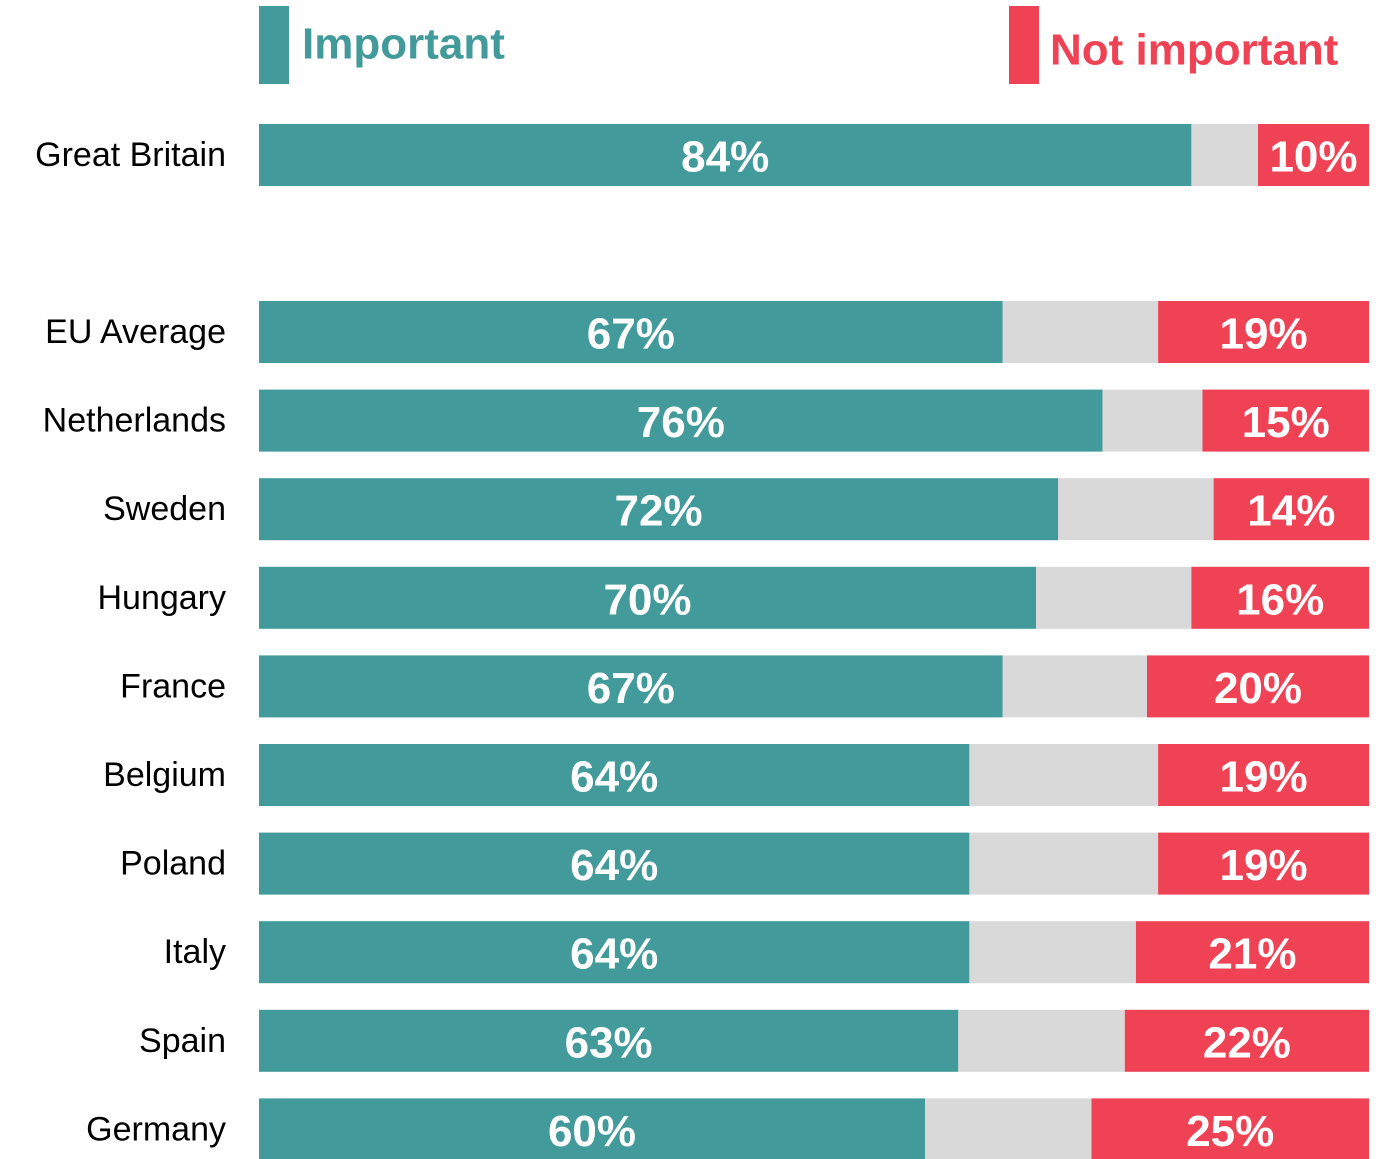 This screenshot has height=1159, width=1396. I want to click on category-label: EU Average, so click(135, 332).